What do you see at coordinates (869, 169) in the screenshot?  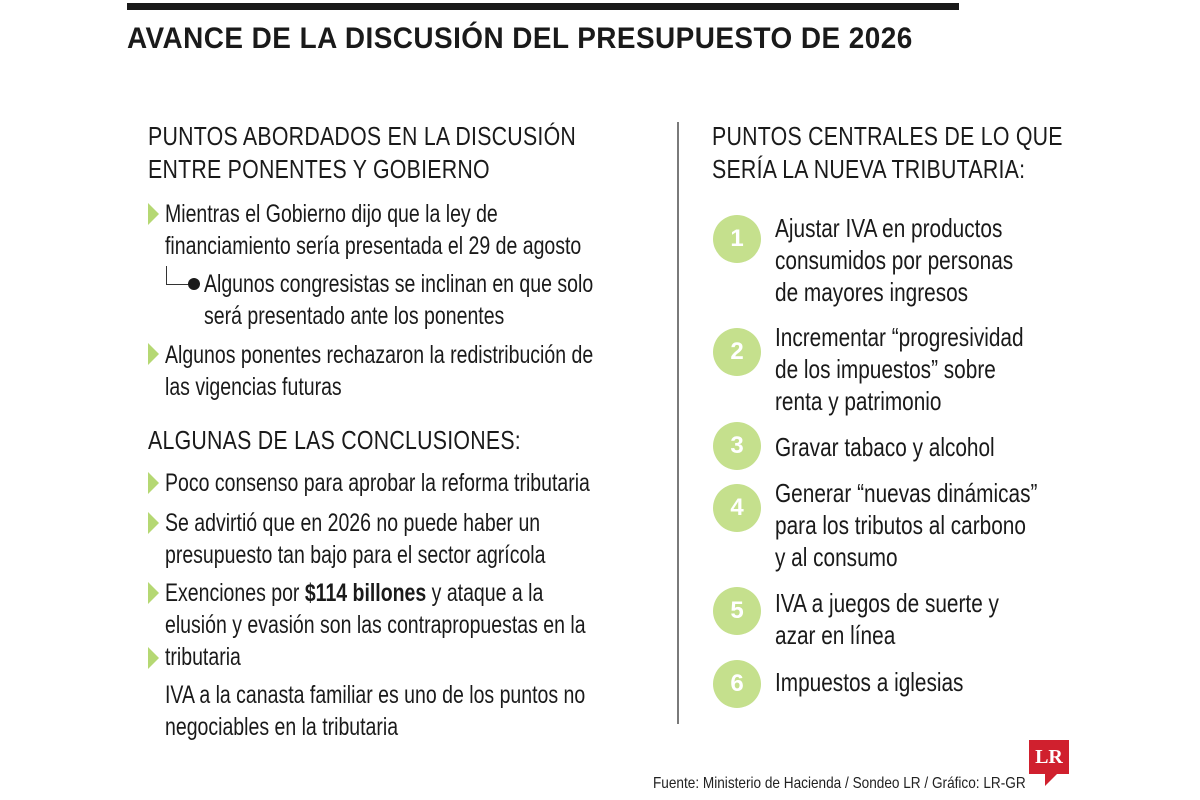 I see `right-heading-line-2: SERÍA LA NUEVA TRIBUTARIA:` at bounding box center [869, 169].